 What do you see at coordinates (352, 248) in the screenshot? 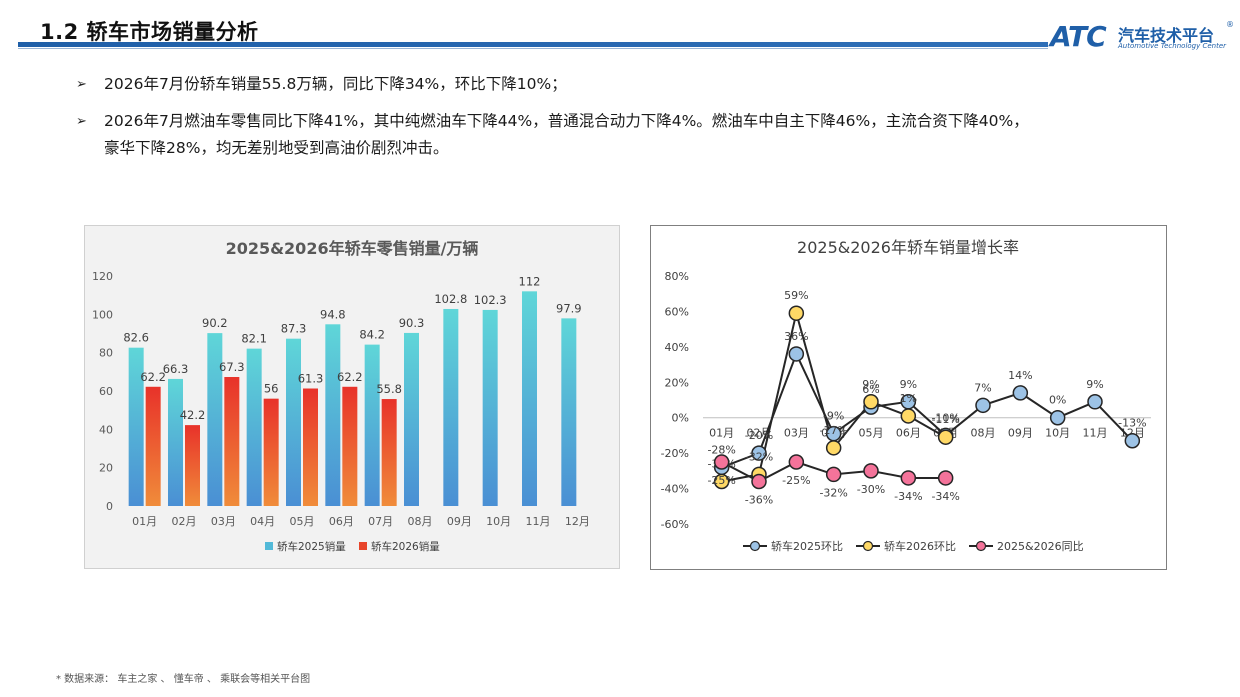
I see `chart-title: 2025&2026年轿车零售销量/万辆` at bounding box center [352, 248].